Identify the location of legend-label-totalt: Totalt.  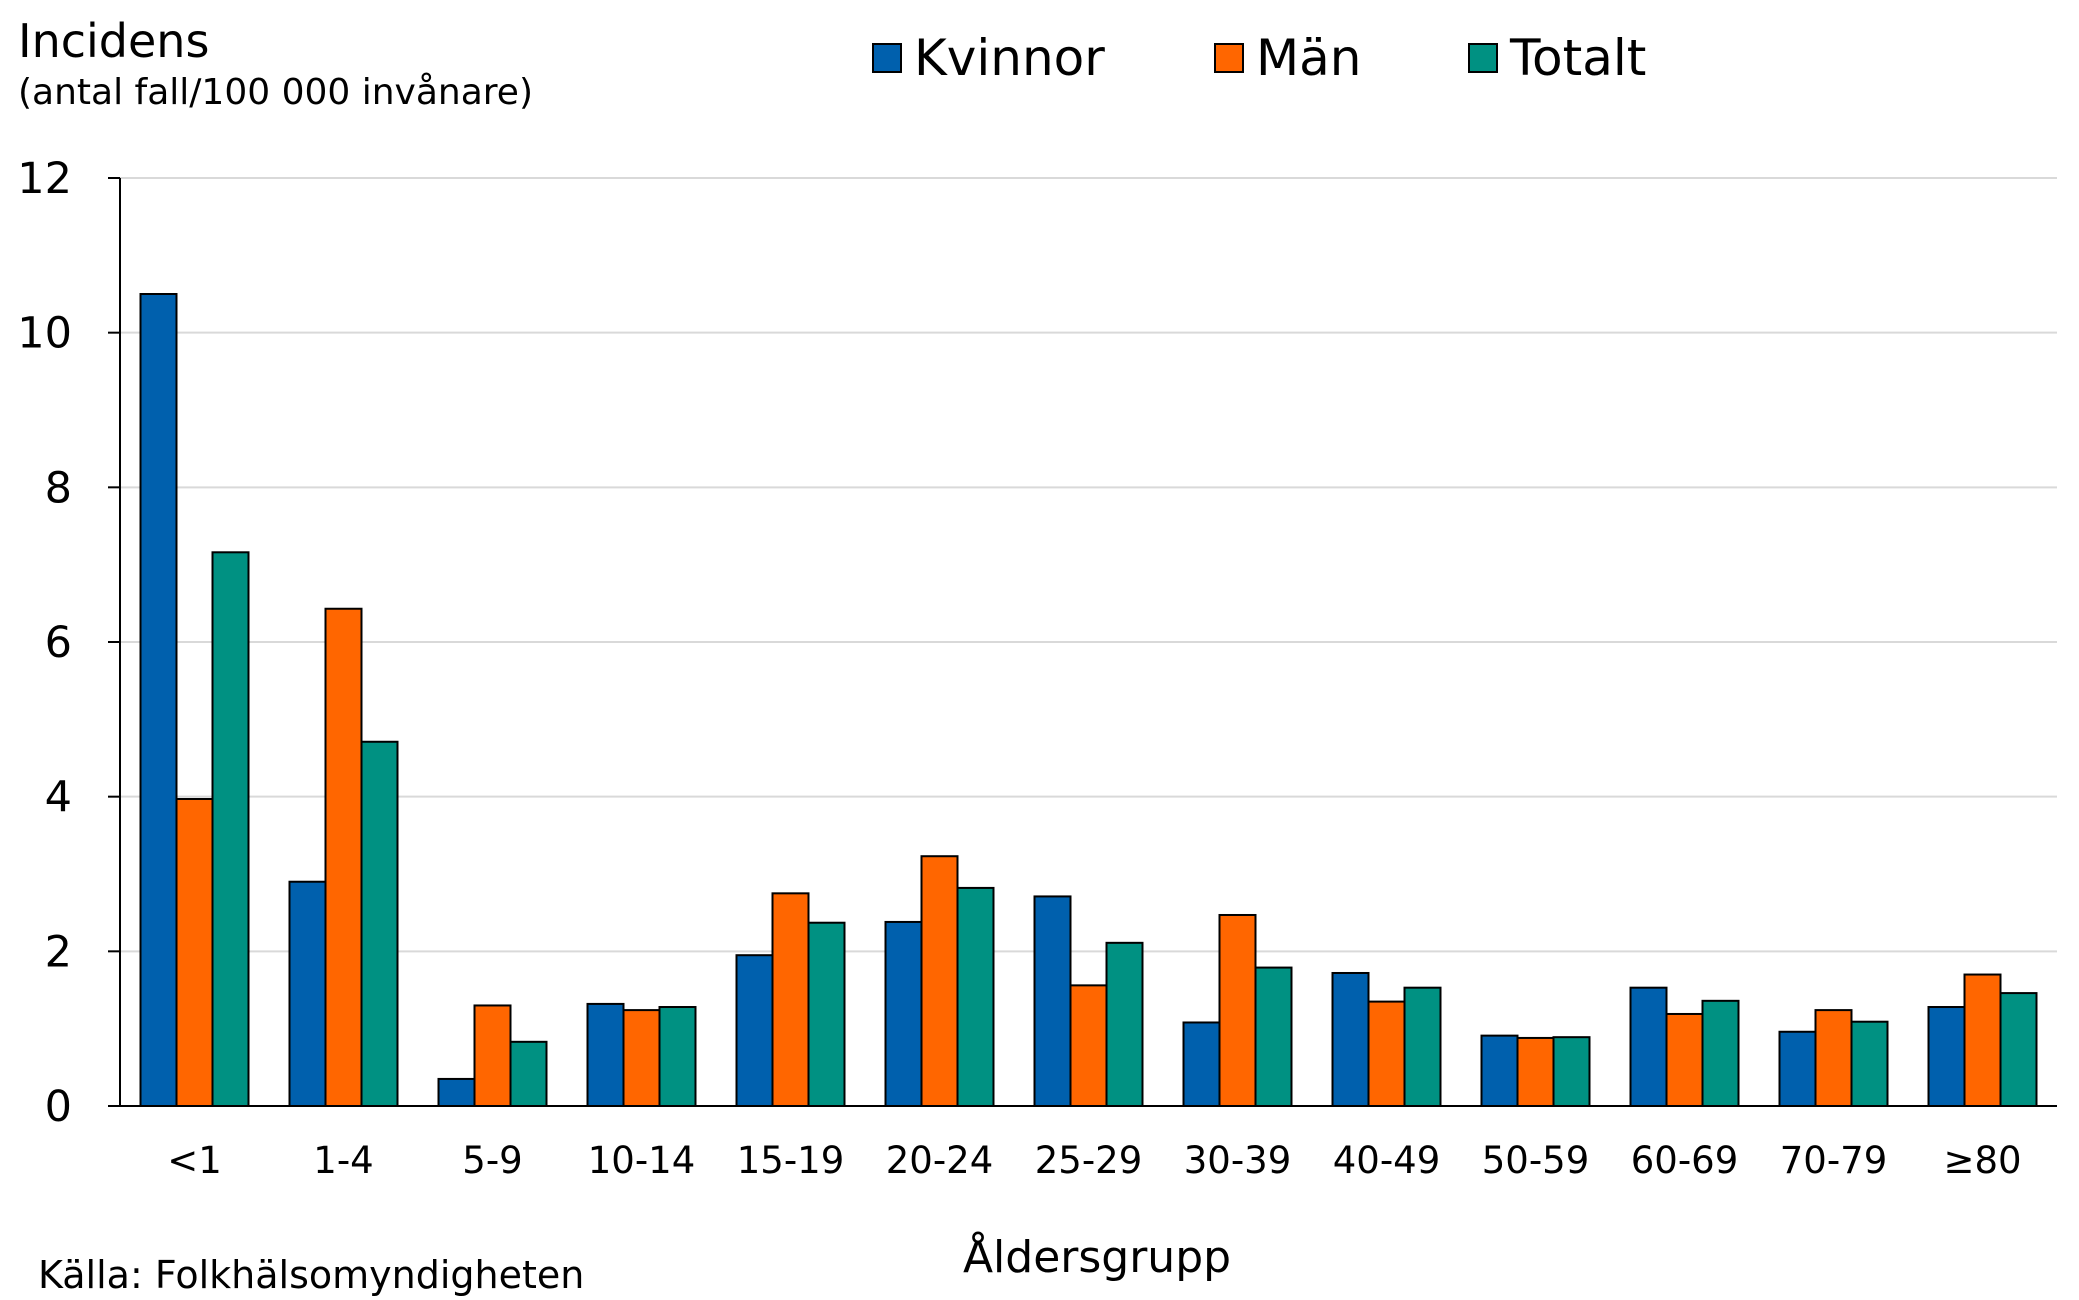
(1578, 58).